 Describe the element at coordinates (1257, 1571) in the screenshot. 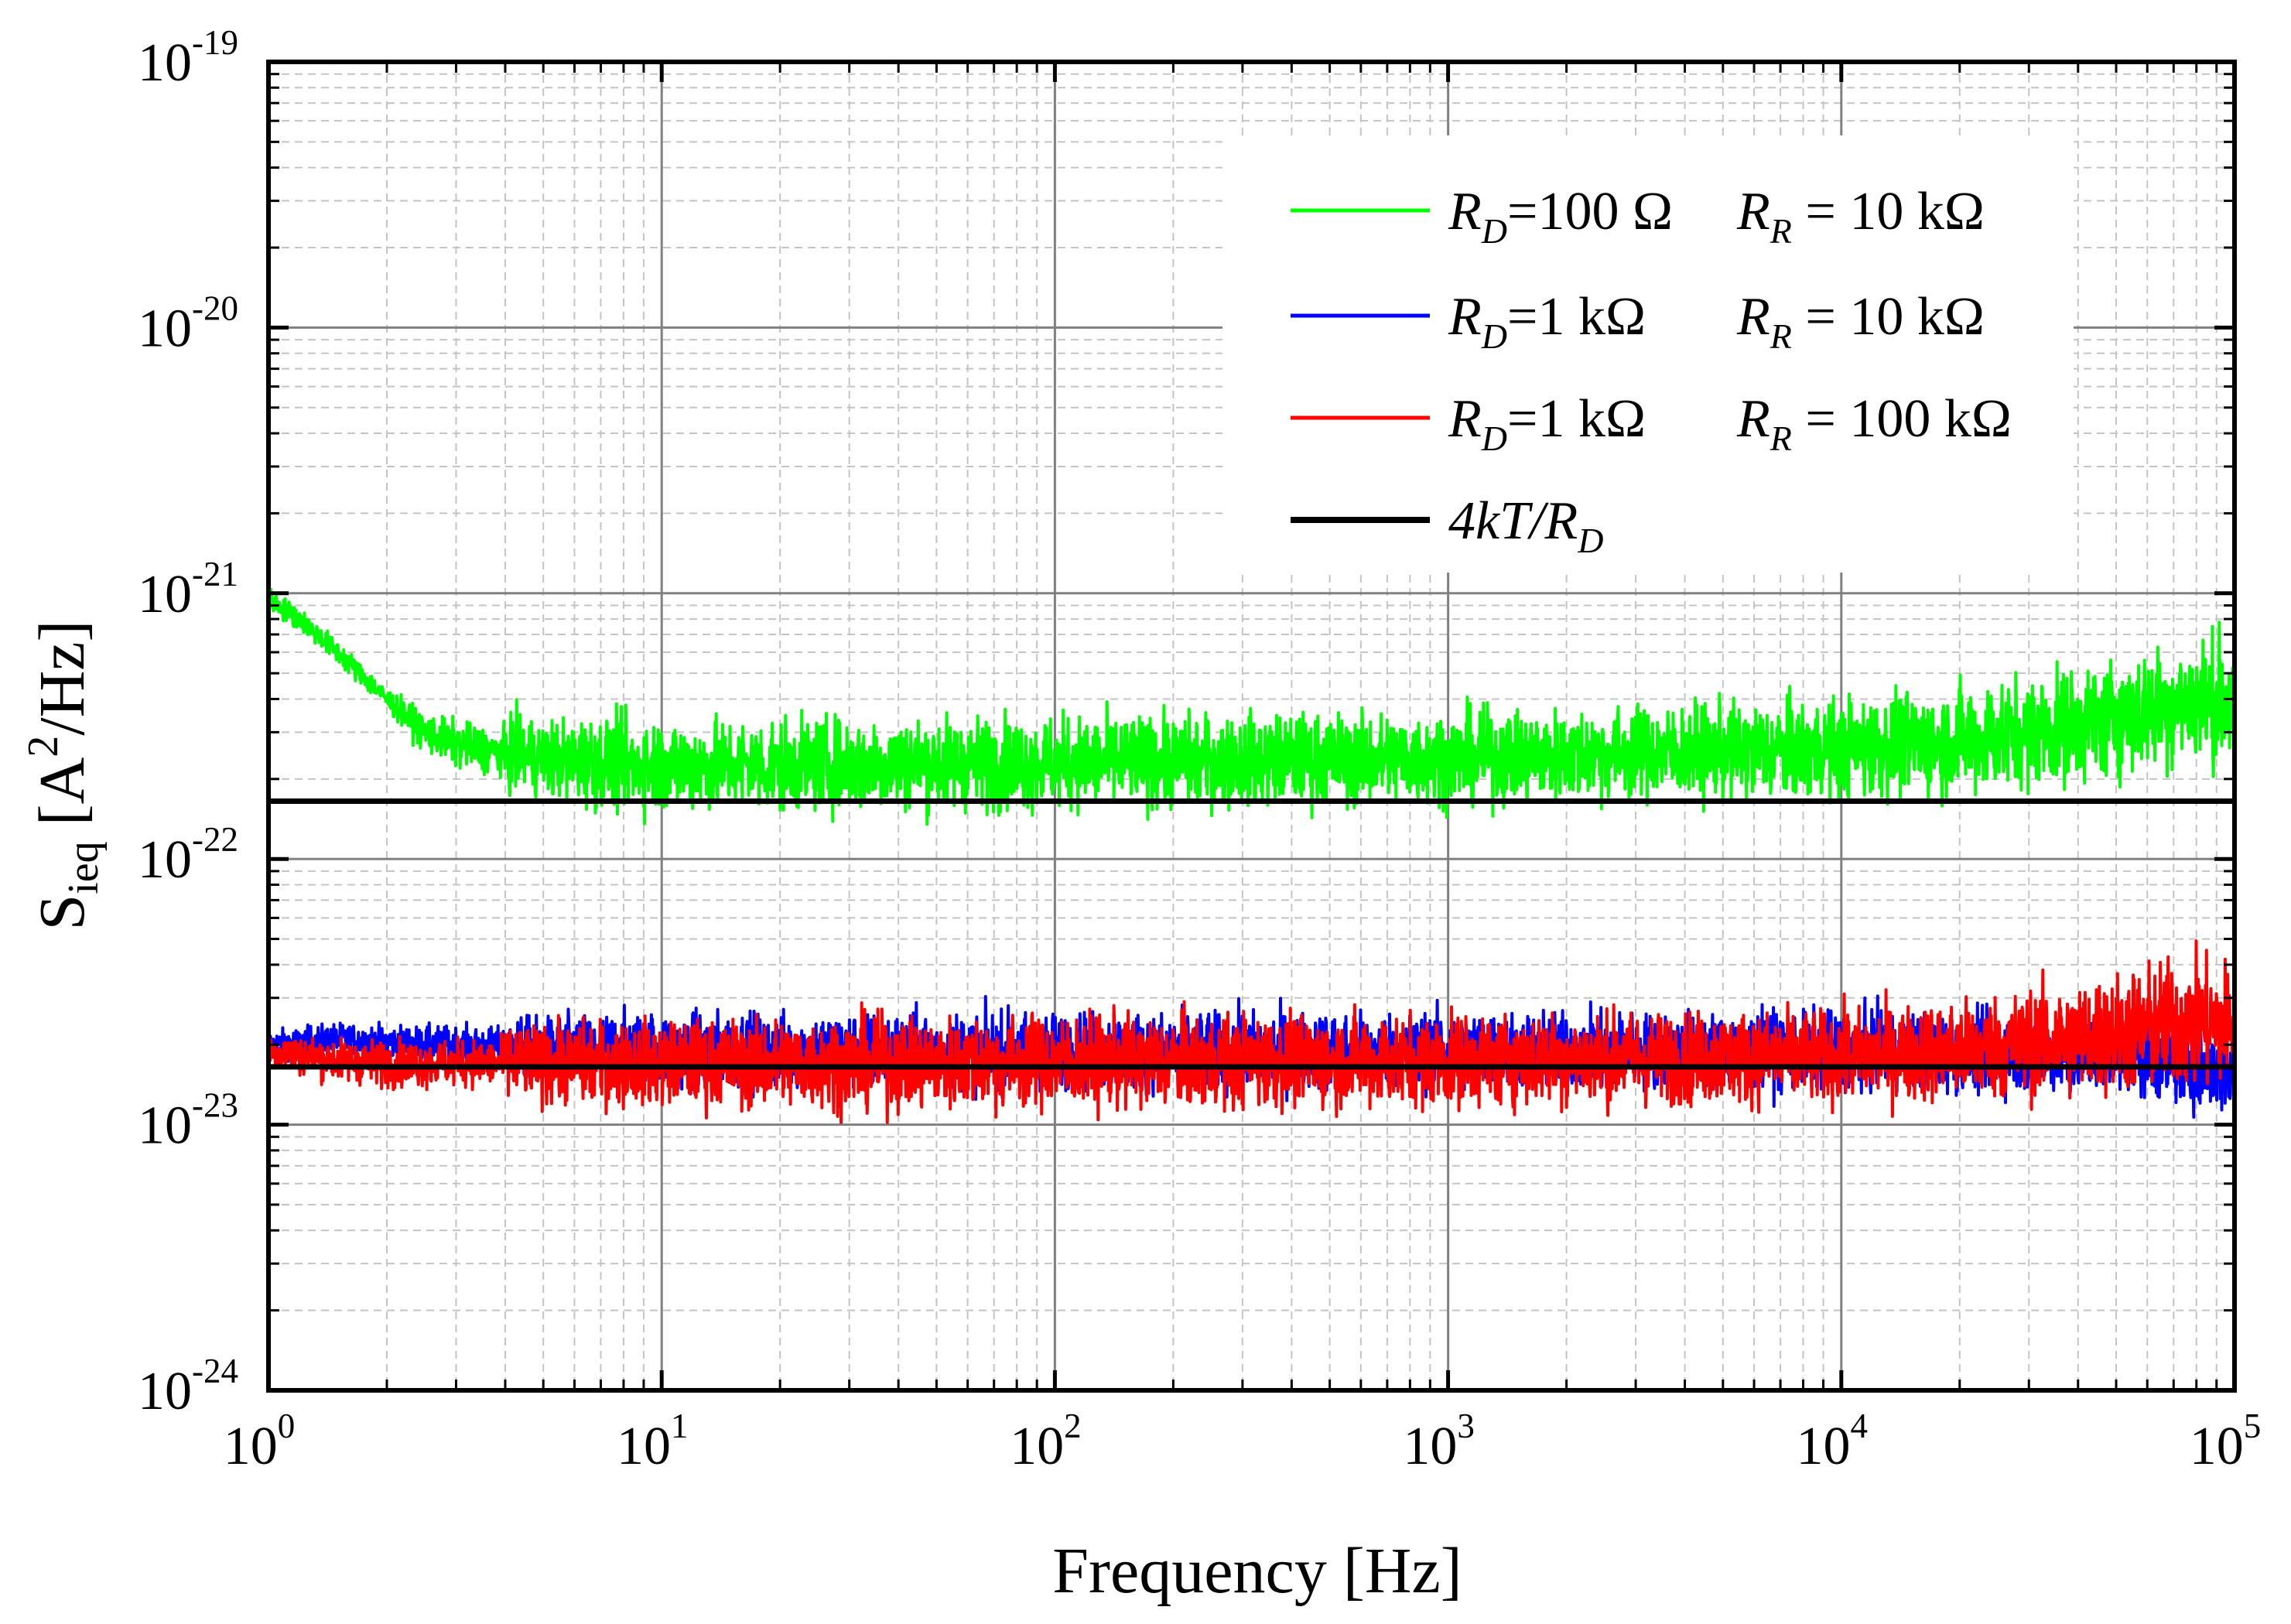

I see `x-axis-title: Frequency [Hz]` at that location.